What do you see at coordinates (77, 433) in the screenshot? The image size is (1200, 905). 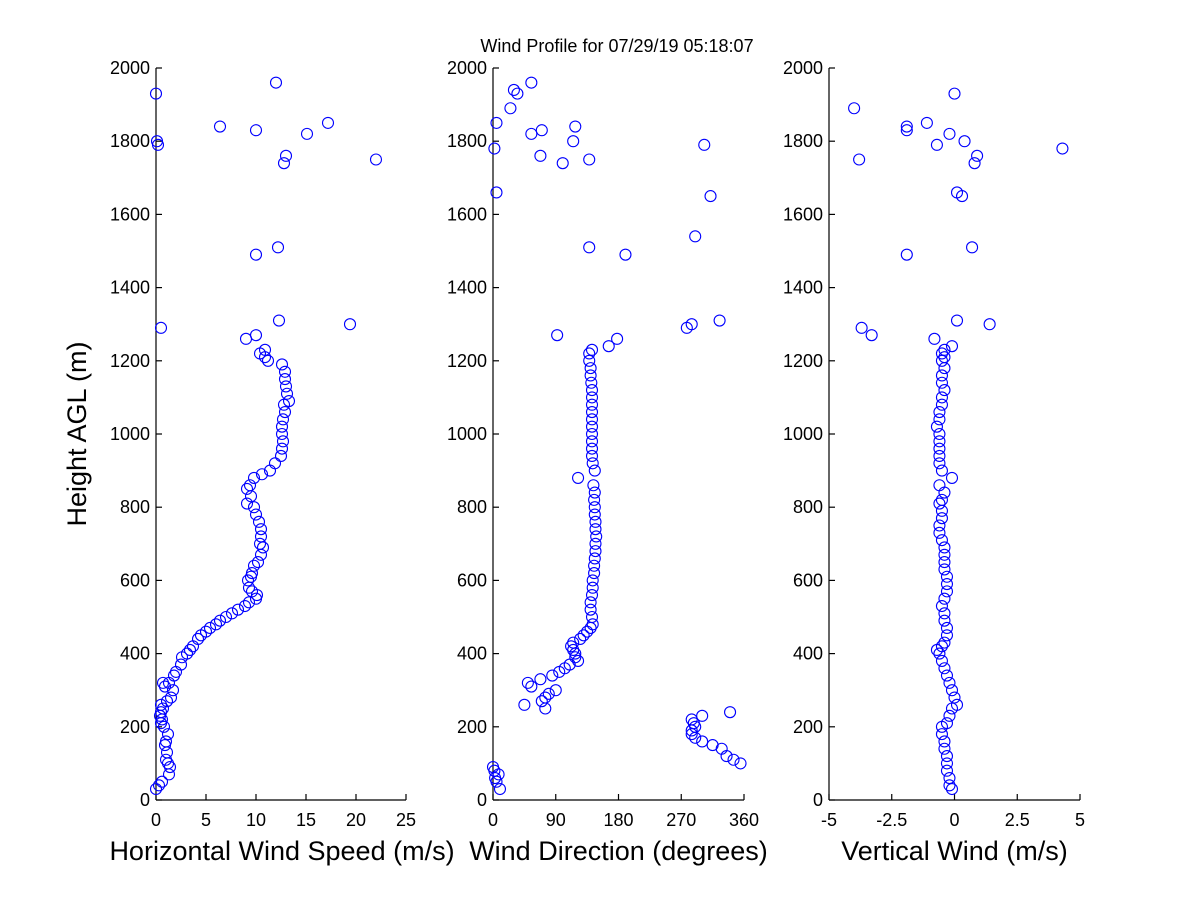 I see `y-axis-label: Height AGL (m)` at bounding box center [77, 433].